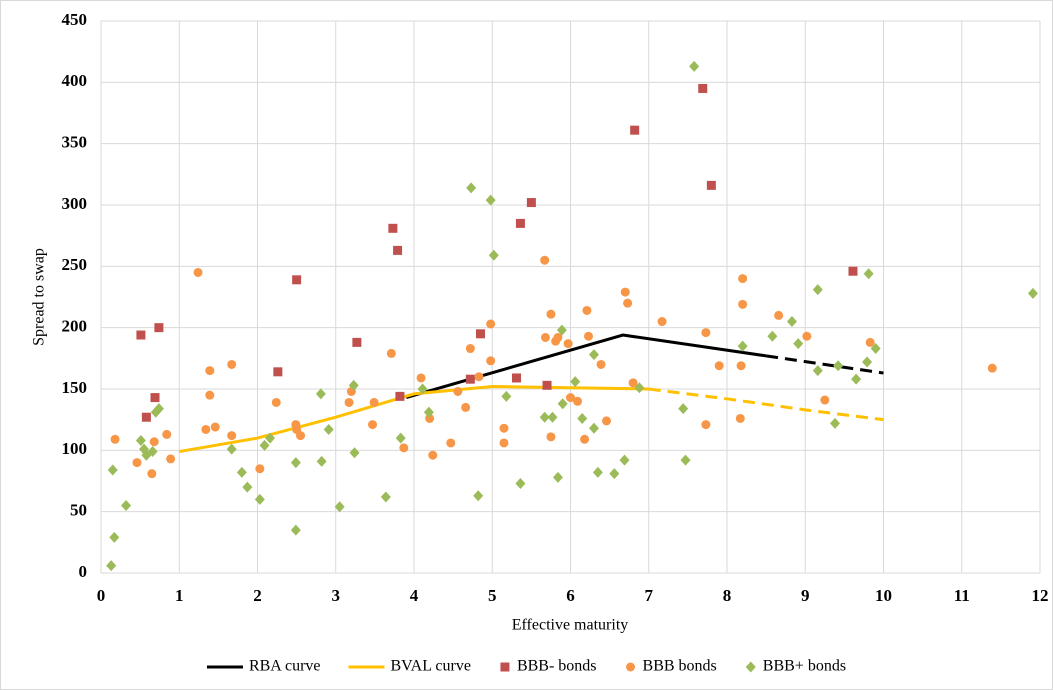  What do you see at coordinates (257, 595) in the screenshot?
I see `x-tick-label: 2` at bounding box center [257, 595].